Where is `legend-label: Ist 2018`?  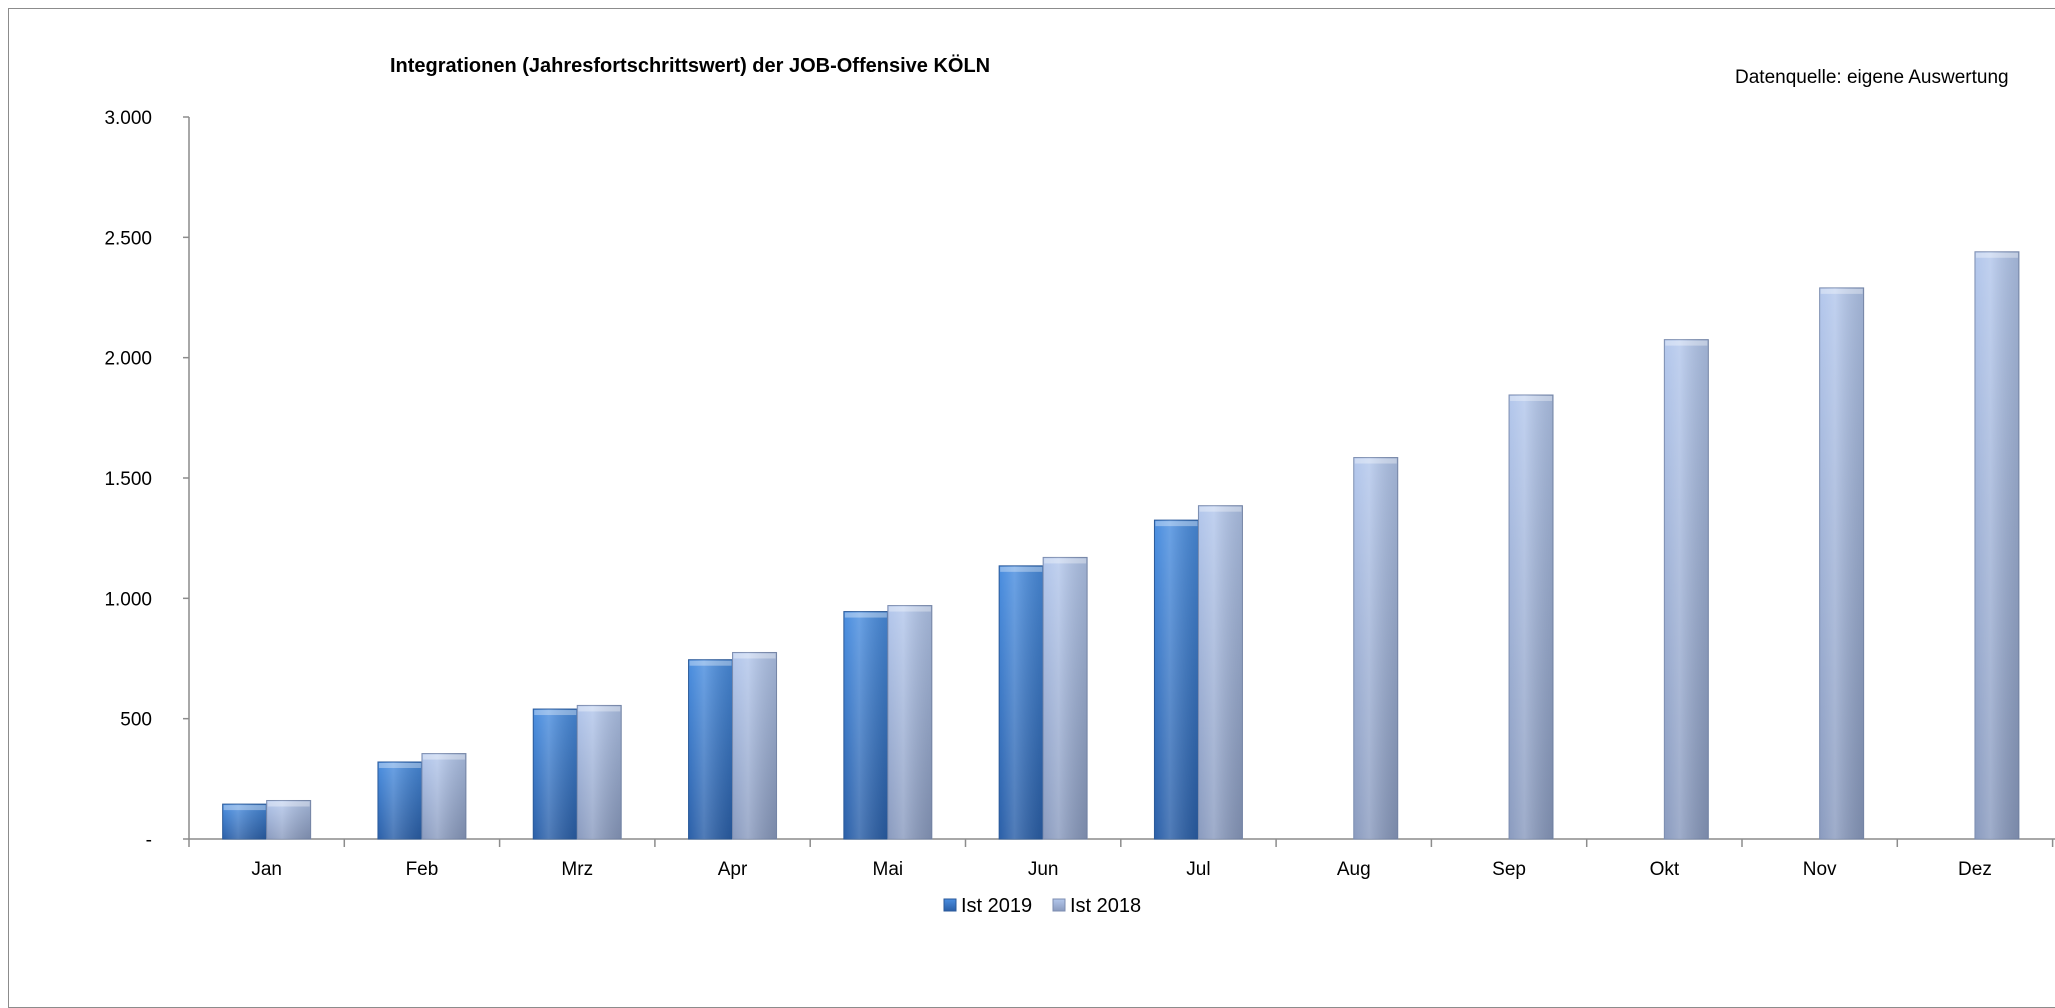 legend-label: Ist 2018 is located at coordinates (1105, 906).